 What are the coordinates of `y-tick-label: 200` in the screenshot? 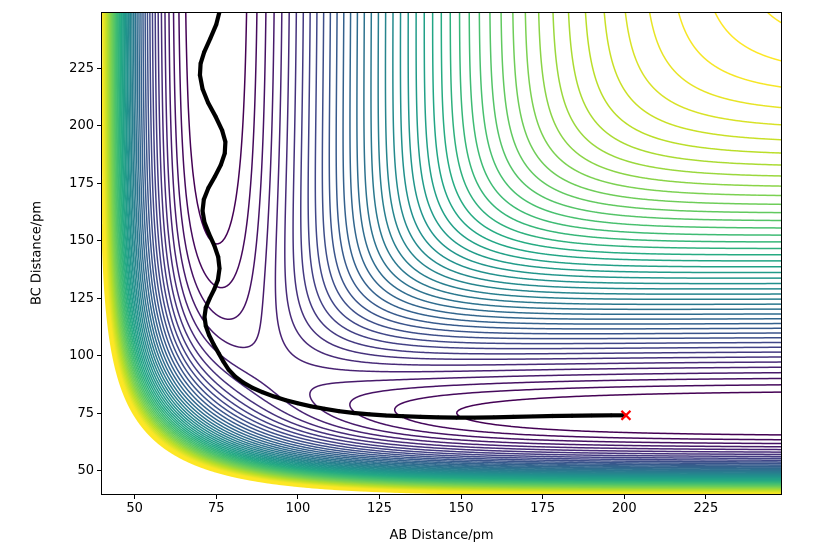 It's located at (81, 126).